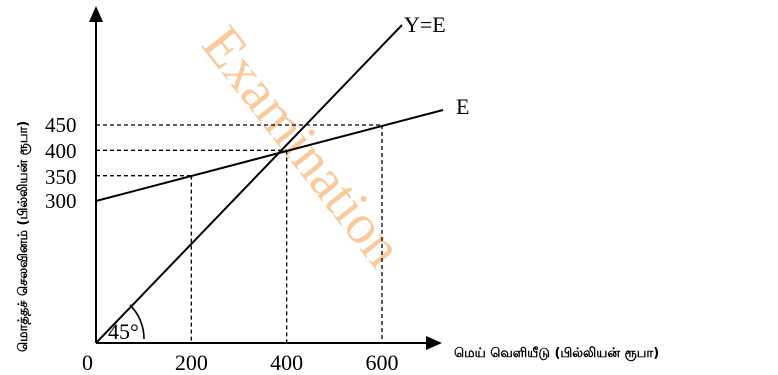 This screenshot has height=375, width=778. I want to click on x-axis-label: மெய் வெளியீடு (பில்லியன் ரூபா), so click(556, 353).